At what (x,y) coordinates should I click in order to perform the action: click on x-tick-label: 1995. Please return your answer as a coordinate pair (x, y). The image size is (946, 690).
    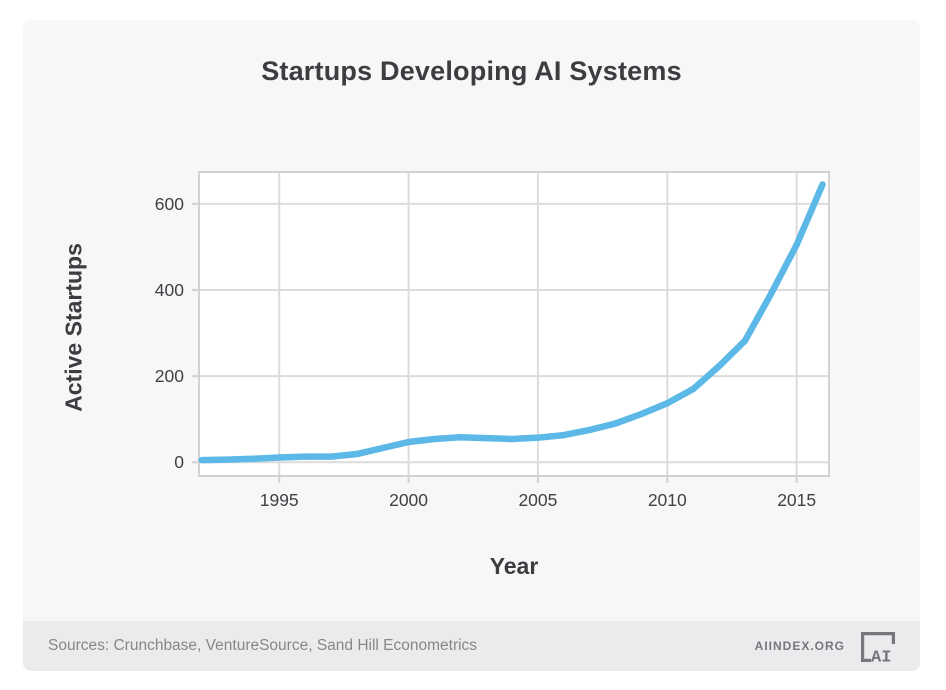
    Looking at the image, I should click on (279, 500).